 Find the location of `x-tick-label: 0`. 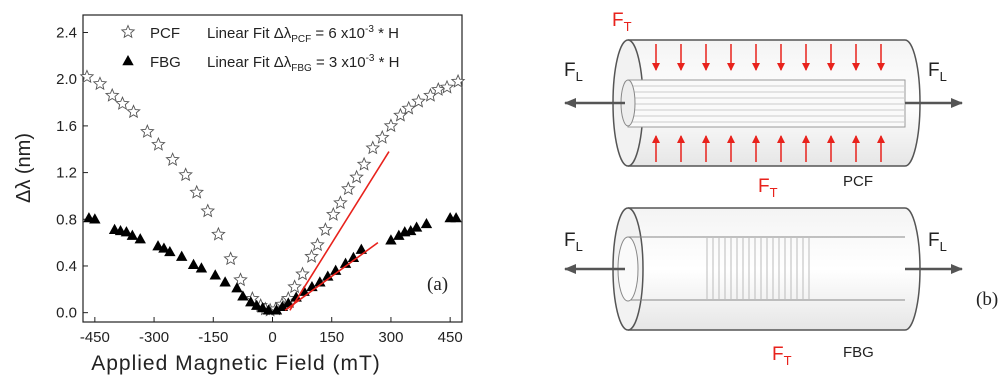

x-tick-label: 0 is located at coordinates (272, 337).